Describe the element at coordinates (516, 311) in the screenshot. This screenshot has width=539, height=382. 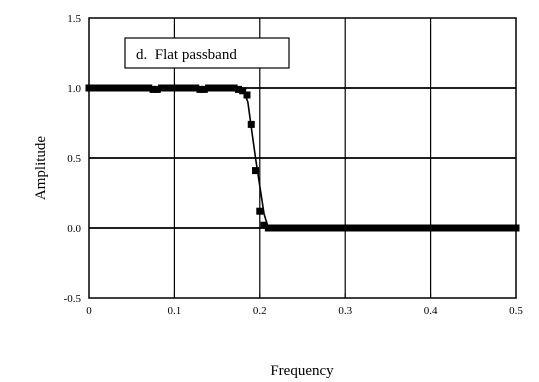
I see `x-tick-label: 0.5` at that location.